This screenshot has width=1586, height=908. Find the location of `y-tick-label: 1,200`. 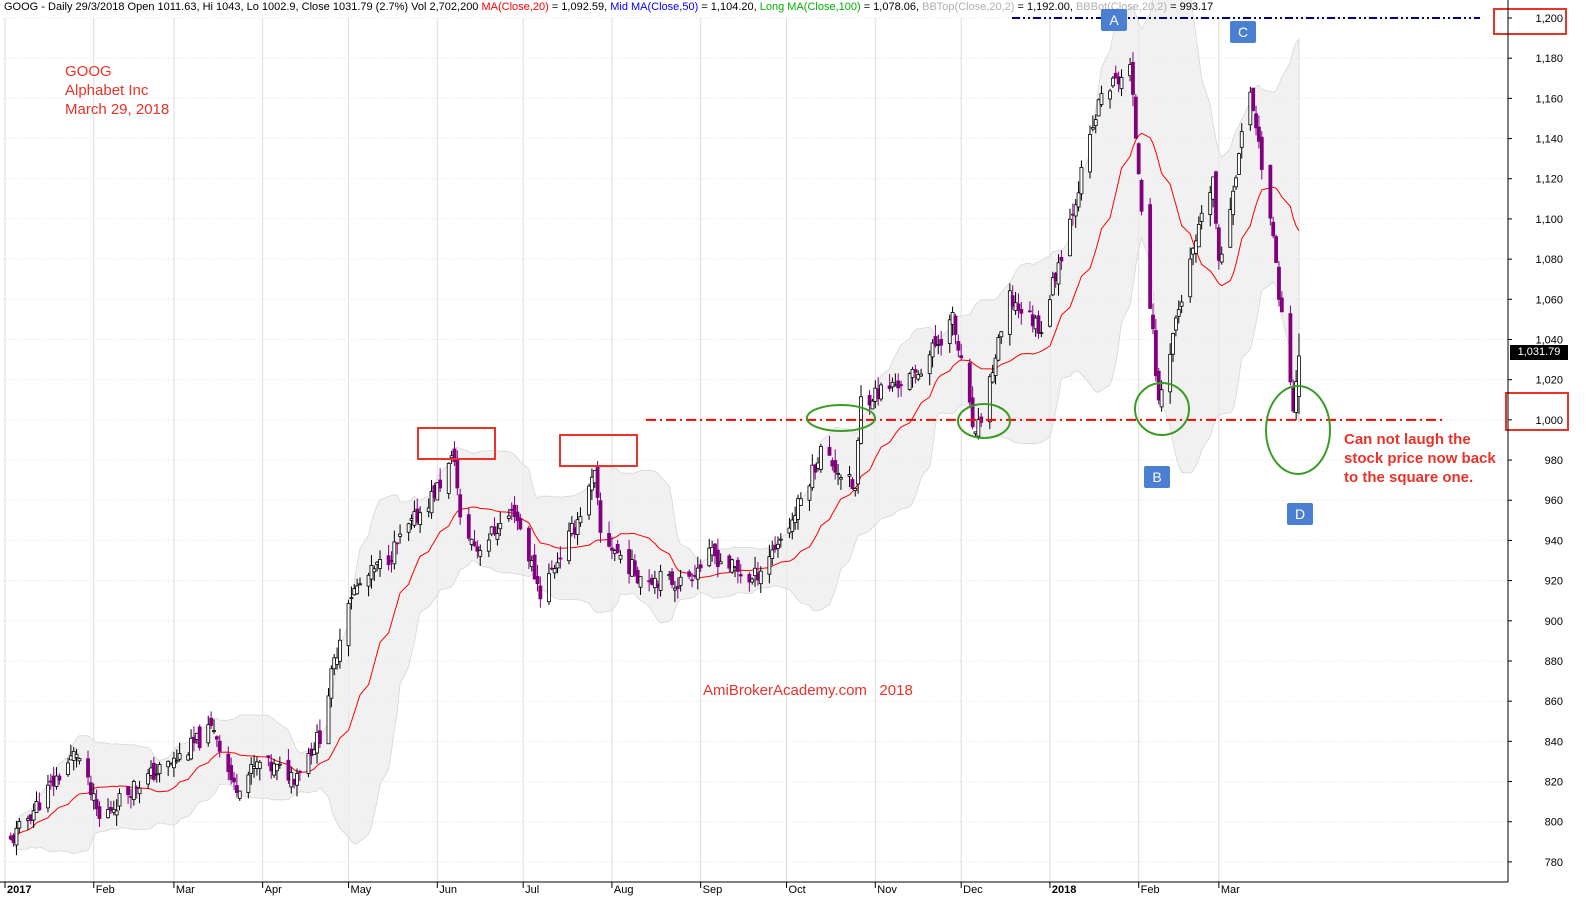

y-tick-label: 1,200 is located at coordinates (1549, 19).